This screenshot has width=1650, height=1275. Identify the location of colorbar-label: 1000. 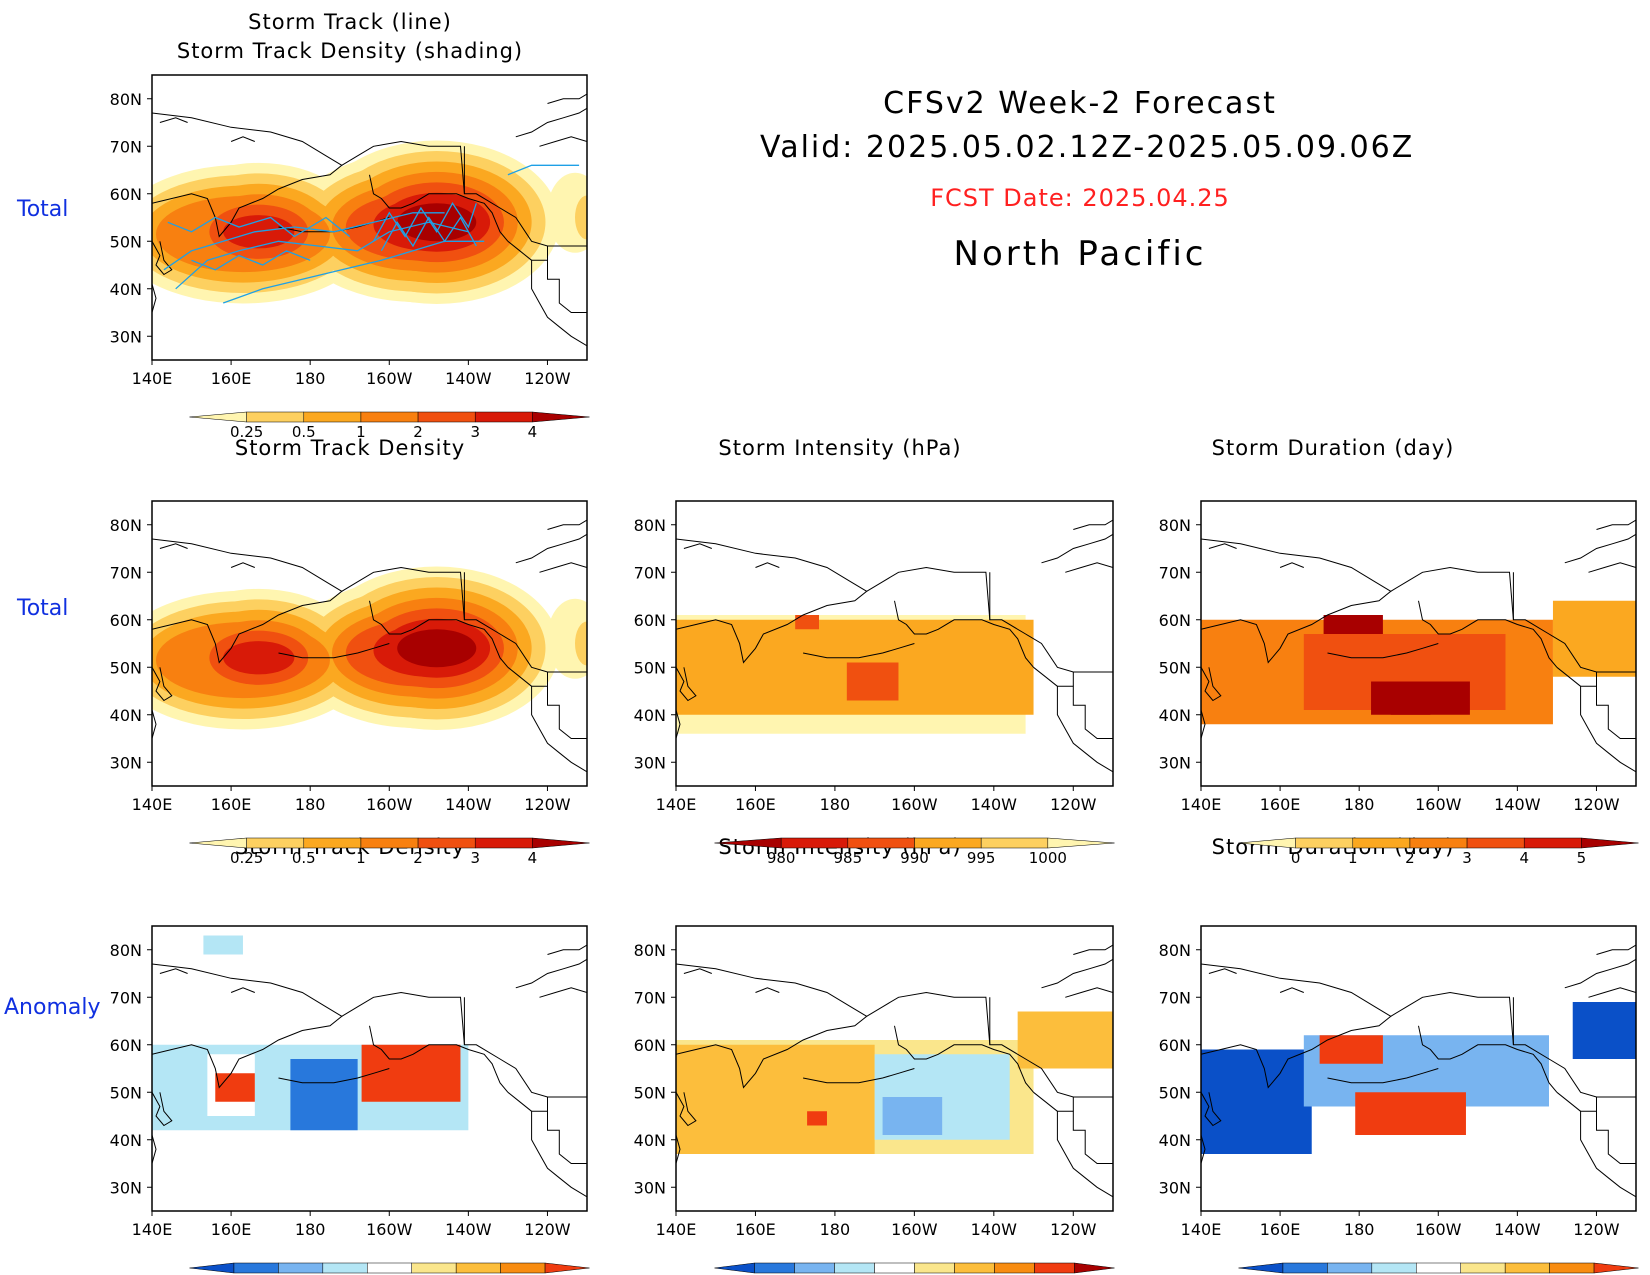
(1048, 858).